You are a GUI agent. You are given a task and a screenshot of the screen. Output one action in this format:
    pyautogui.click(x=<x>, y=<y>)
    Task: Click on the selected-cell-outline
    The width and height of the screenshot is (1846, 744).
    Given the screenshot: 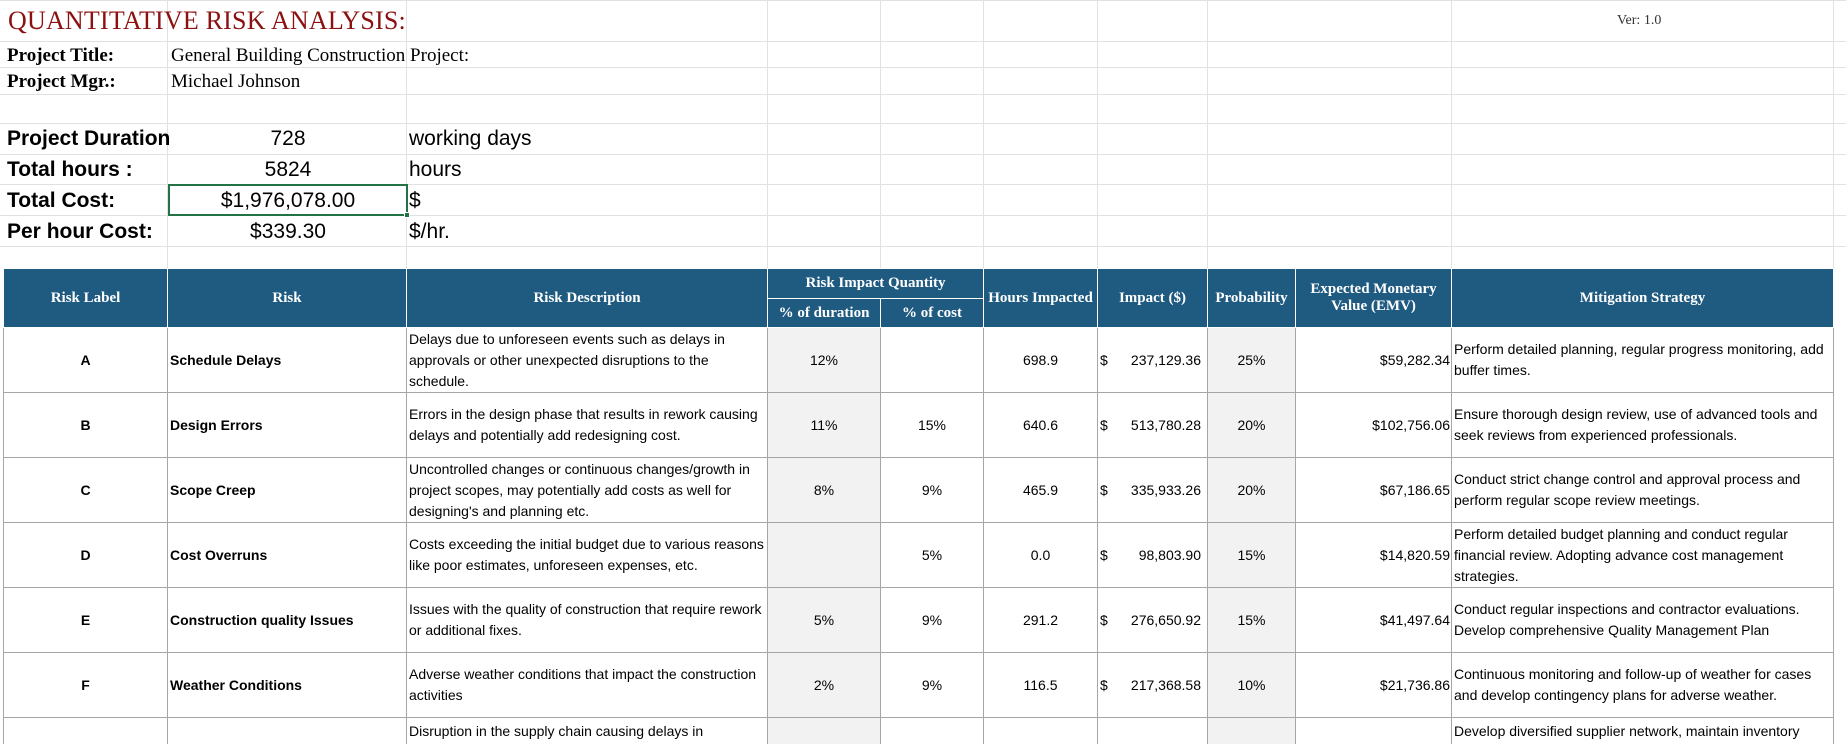 What is the action you would take?
    pyautogui.click(x=288, y=200)
    